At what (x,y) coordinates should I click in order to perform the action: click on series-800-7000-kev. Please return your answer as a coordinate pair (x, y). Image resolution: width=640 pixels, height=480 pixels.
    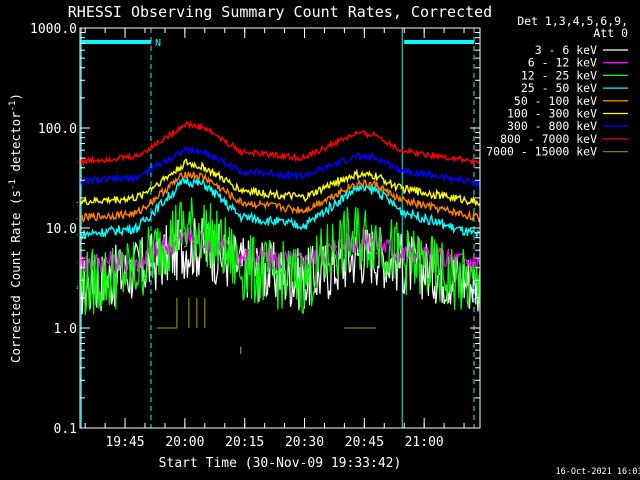
    Looking at the image, I should click on (278, 143).